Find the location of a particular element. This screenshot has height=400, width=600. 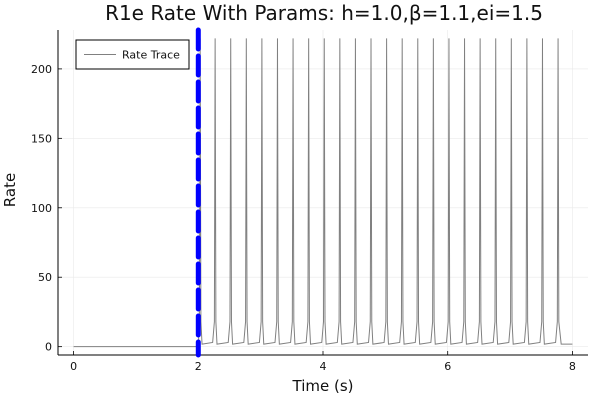

x-tick-label: 4 is located at coordinates (323, 366).